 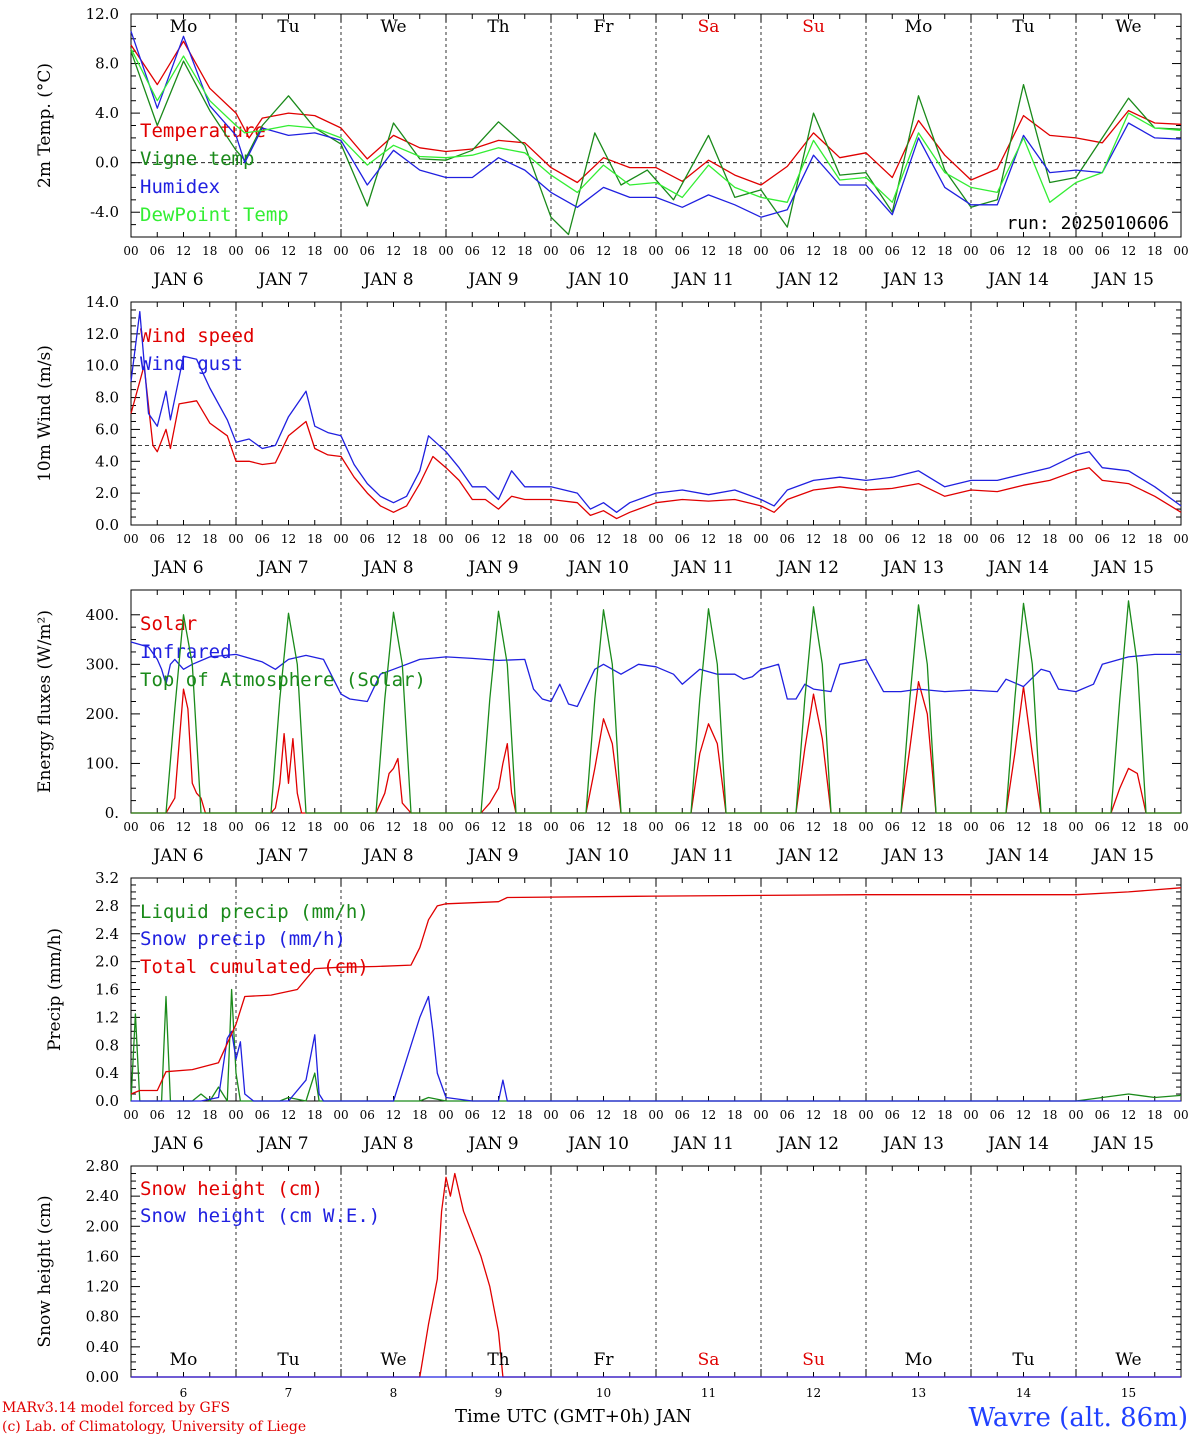 What do you see at coordinates (283, 680) in the screenshot?
I see `legend-entry: Top of Atmosphere (Solar)` at bounding box center [283, 680].